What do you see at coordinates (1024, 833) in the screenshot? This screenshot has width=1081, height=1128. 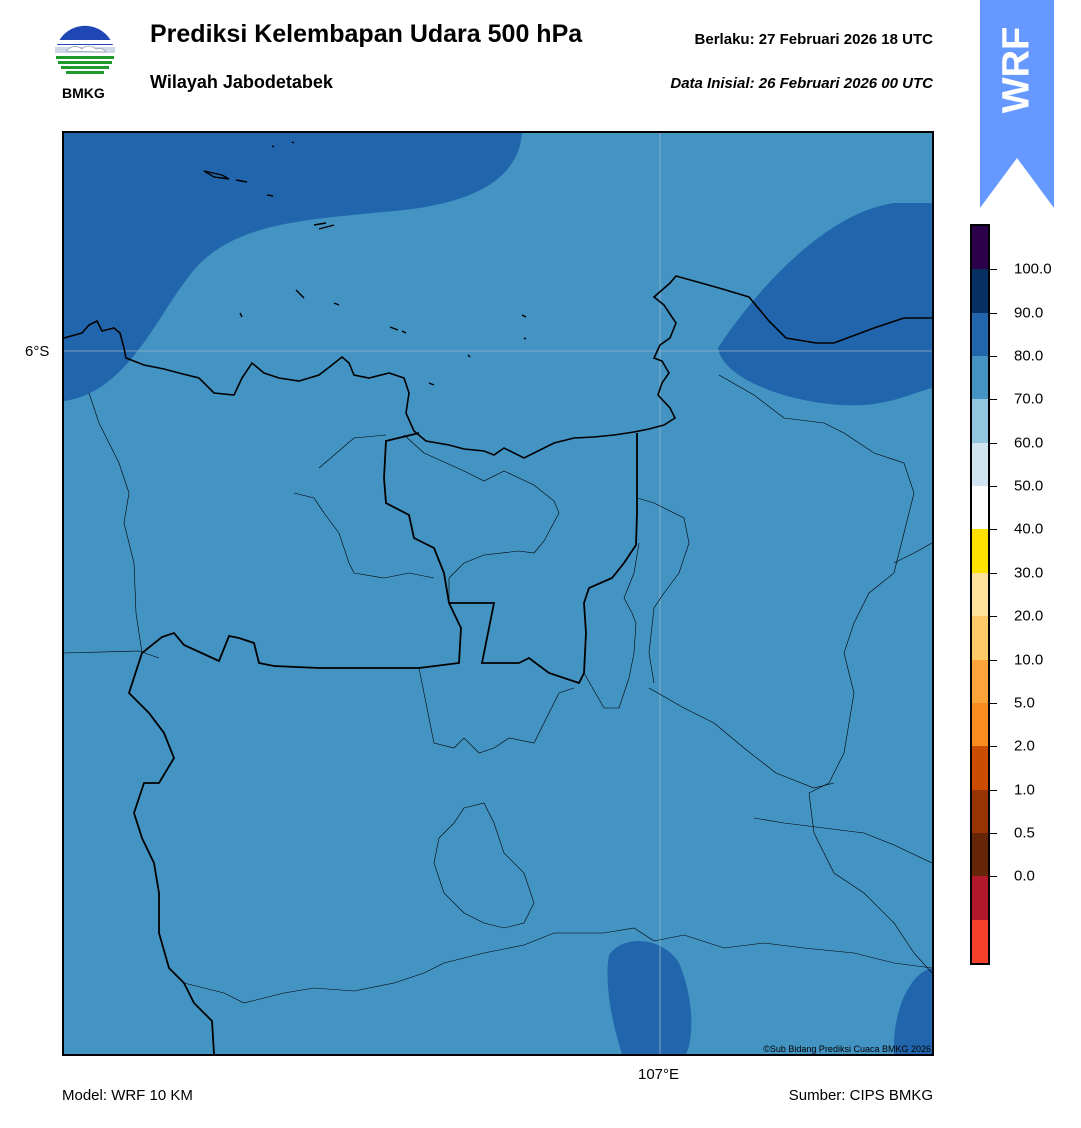 I see `colorbar-tick-label: 0.5` at bounding box center [1024, 833].